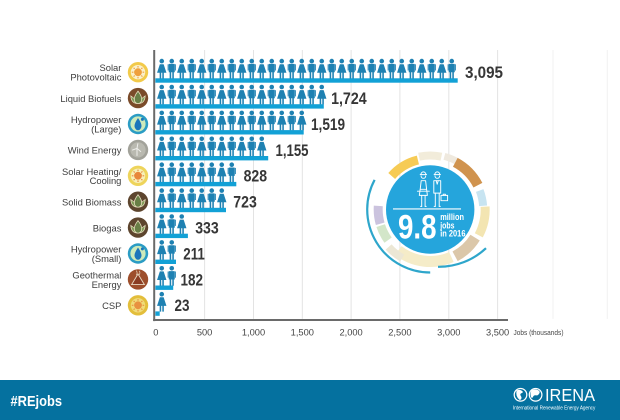 Image resolution: width=620 pixels, height=420 pixels. What do you see at coordinates (107, 227) in the screenshot?
I see `svg-text: Biogas` at bounding box center [107, 227].